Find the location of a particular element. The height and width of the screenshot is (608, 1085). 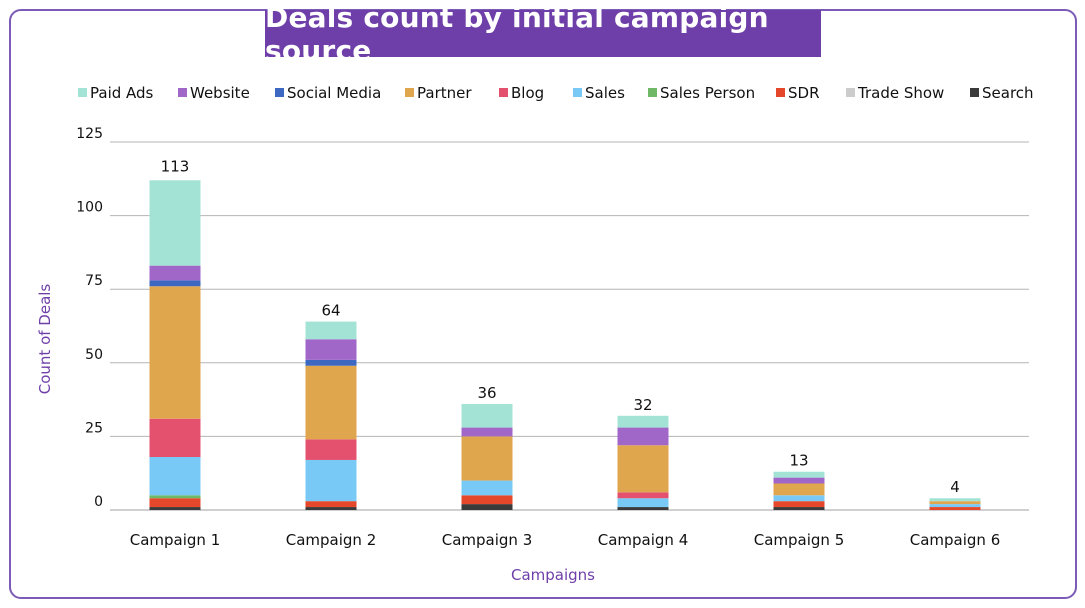

bar-segment-campaign-3-partner is located at coordinates (487, 458).